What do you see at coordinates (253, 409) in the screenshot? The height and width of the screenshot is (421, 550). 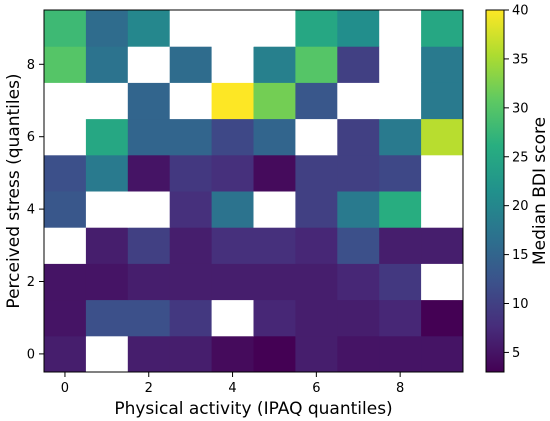 I see `x-axis-label: Physical activity (IPAQ quantiles)` at bounding box center [253, 409].